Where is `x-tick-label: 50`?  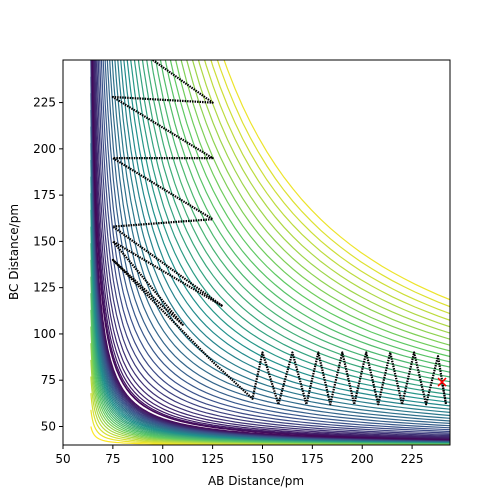 x-tick-label: 50 is located at coordinates (62, 459).